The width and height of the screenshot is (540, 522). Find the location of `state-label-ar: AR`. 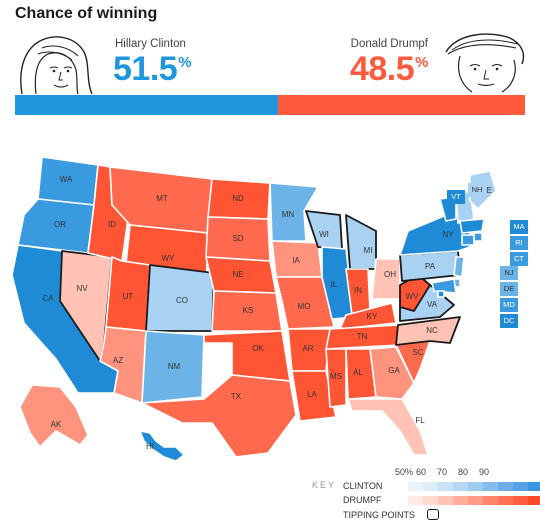

state-label-ar: AR is located at coordinates (307, 348).